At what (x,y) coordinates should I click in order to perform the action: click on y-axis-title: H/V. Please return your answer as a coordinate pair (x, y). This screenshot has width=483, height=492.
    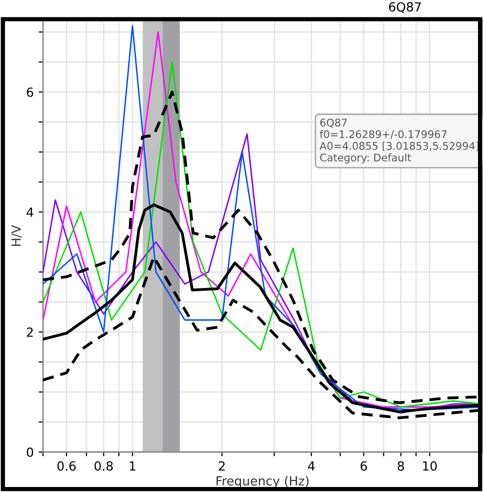
    Looking at the image, I should click on (17, 235).